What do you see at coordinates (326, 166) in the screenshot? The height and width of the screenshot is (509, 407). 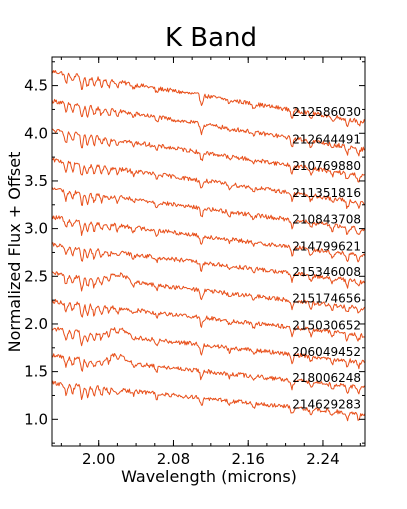 I see `spectrum-label: 210769880` at bounding box center [326, 166].